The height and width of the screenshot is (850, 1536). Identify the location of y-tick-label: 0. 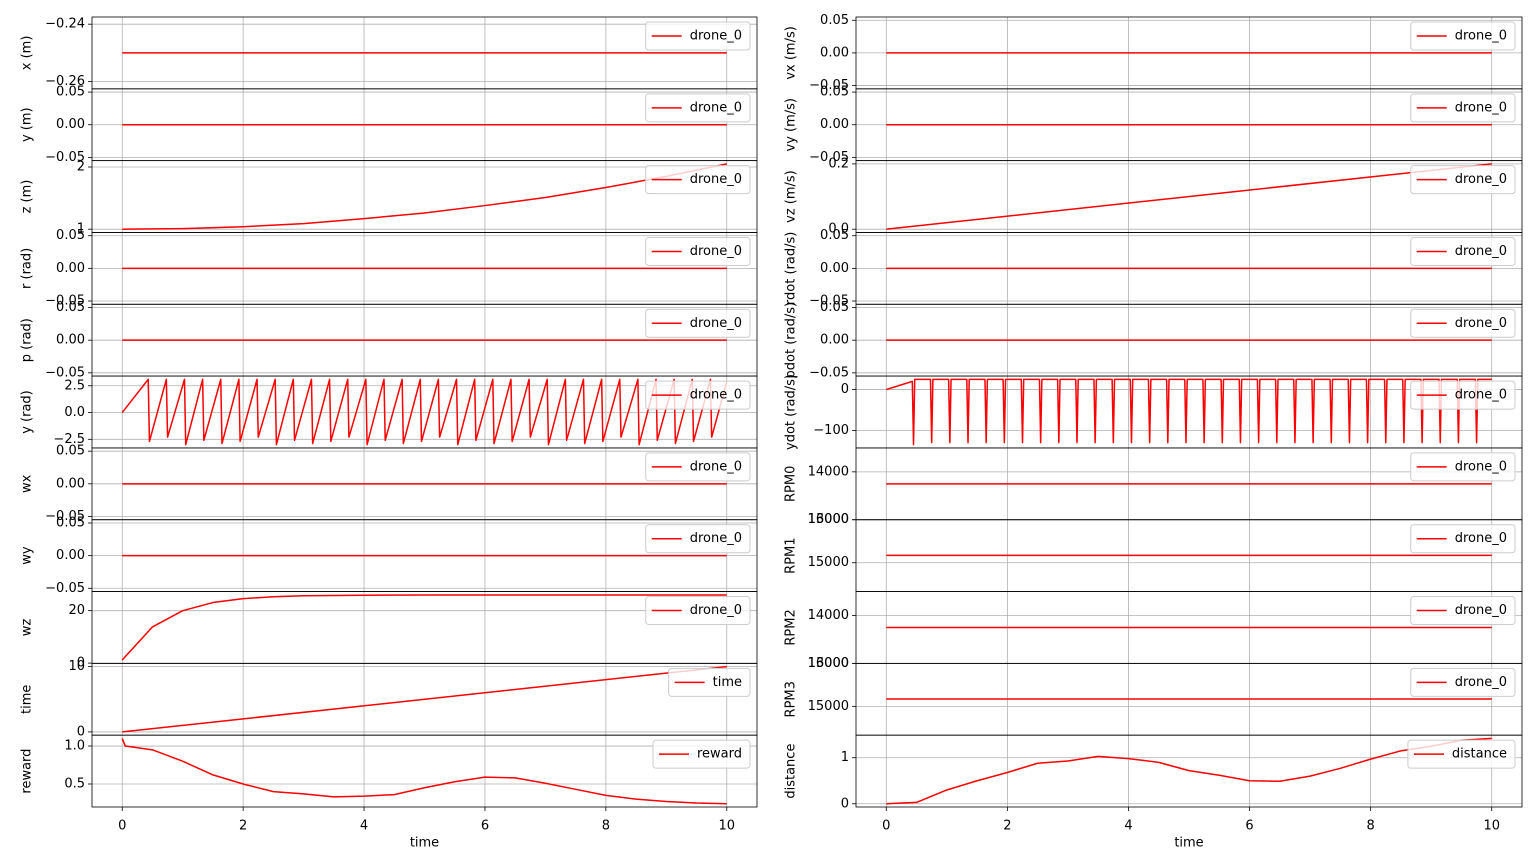
(845, 389).